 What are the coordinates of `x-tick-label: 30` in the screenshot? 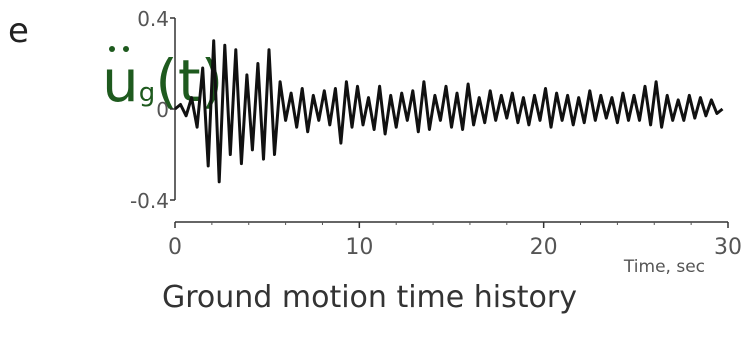 It's located at (728, 247).